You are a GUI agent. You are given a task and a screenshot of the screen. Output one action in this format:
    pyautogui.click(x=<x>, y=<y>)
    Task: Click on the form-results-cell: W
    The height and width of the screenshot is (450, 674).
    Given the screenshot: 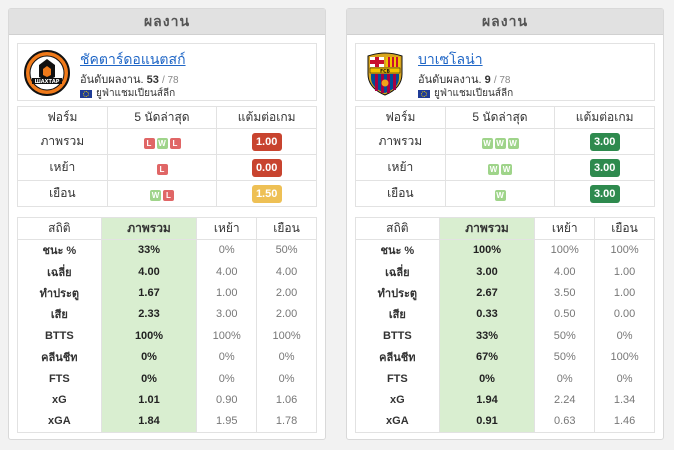 What is the action you would take?
    pyautogui.click(x=500, y=193)
    